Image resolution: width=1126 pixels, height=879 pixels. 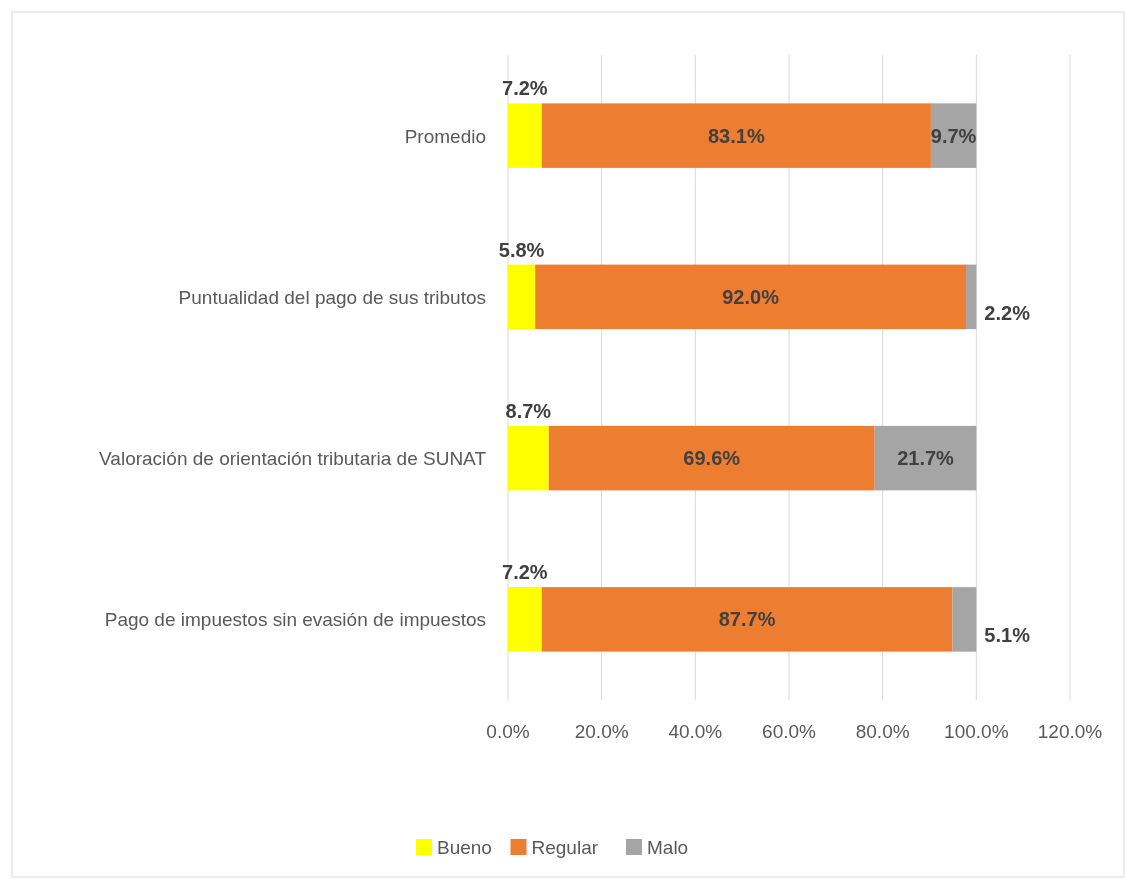 What do you see at coordinates (695, 731) in the screenshot?
I see `x-tick-label: 40.0%` at bounding box center [695, 731].